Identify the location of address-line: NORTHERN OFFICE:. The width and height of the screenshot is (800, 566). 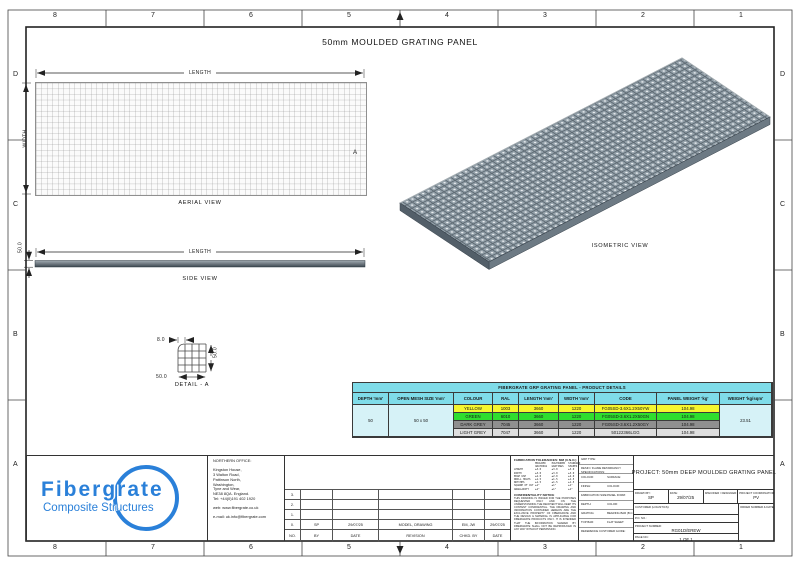
(232, 460).